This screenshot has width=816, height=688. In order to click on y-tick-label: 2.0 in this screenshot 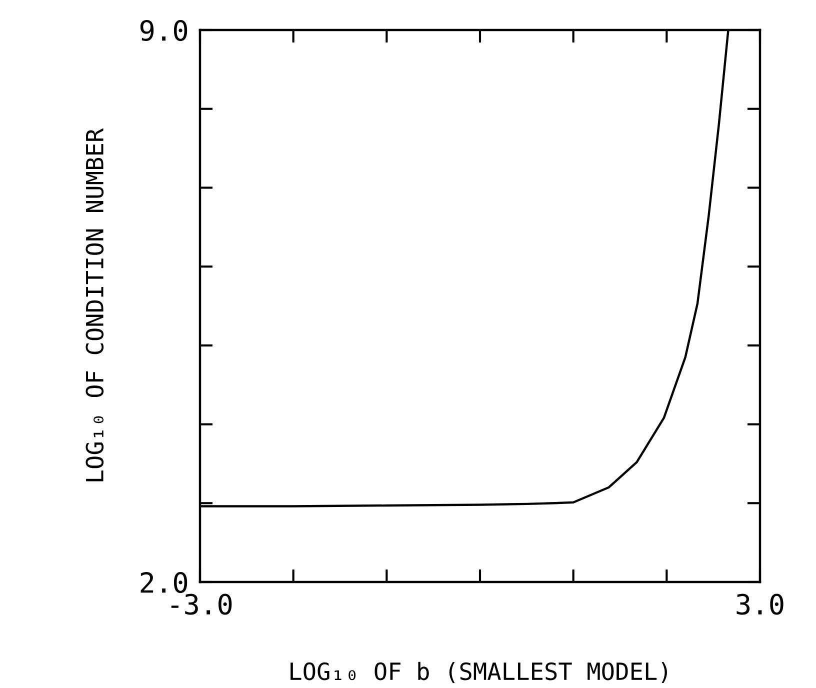, I will do `click(164, 583)`.